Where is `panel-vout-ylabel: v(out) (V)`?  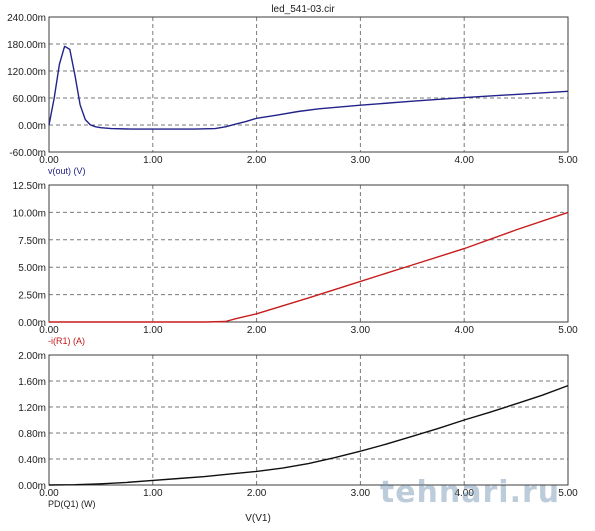
panel-vout-ylabel: v(out) (V) is located at coordinates (67, 171).